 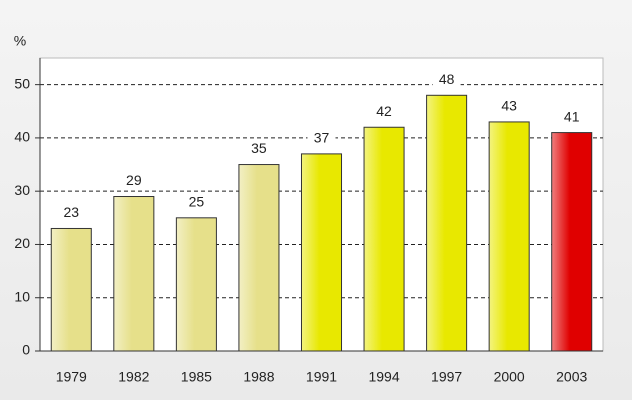 I want to click on y-tick-label: 40, so click(x=22, y=137).